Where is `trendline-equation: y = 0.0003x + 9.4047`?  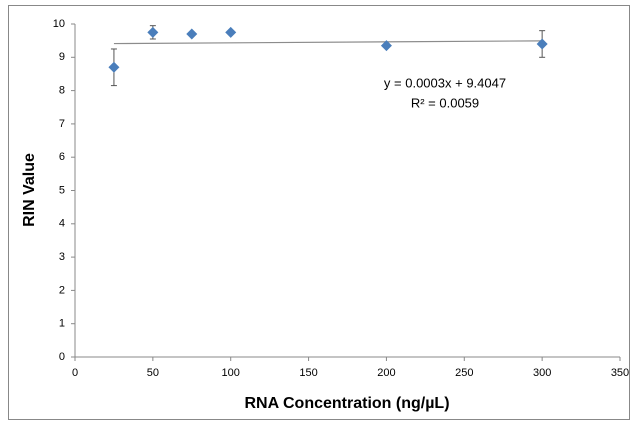
trendline-equation: y = 0.0003x + 9.4047 is located at coordinates (445, 82).